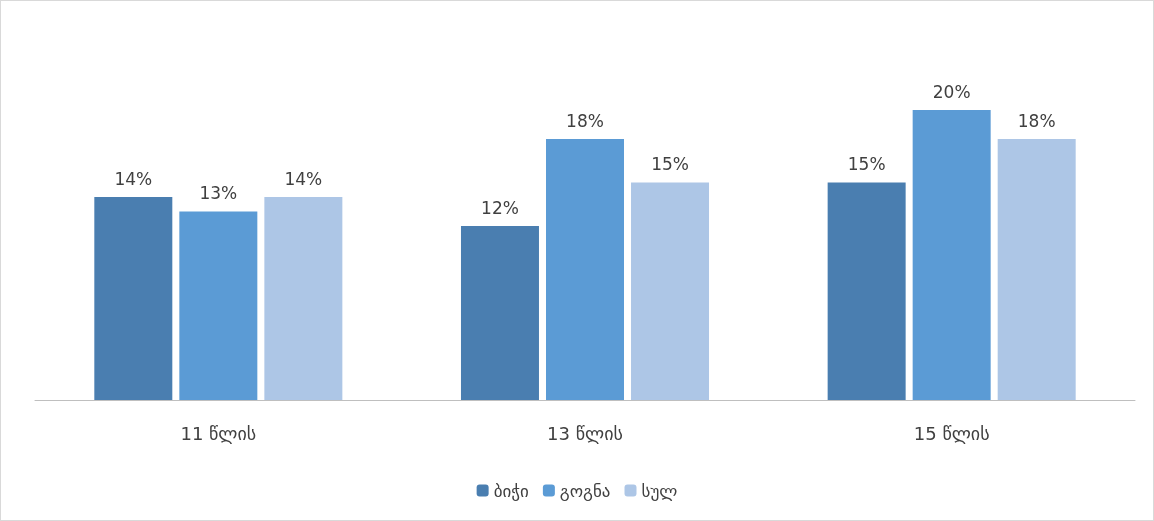 Image resolution: width=1154 pixels, height=521 pixels. I want to click on data-label: 13%, so click(218, 193).